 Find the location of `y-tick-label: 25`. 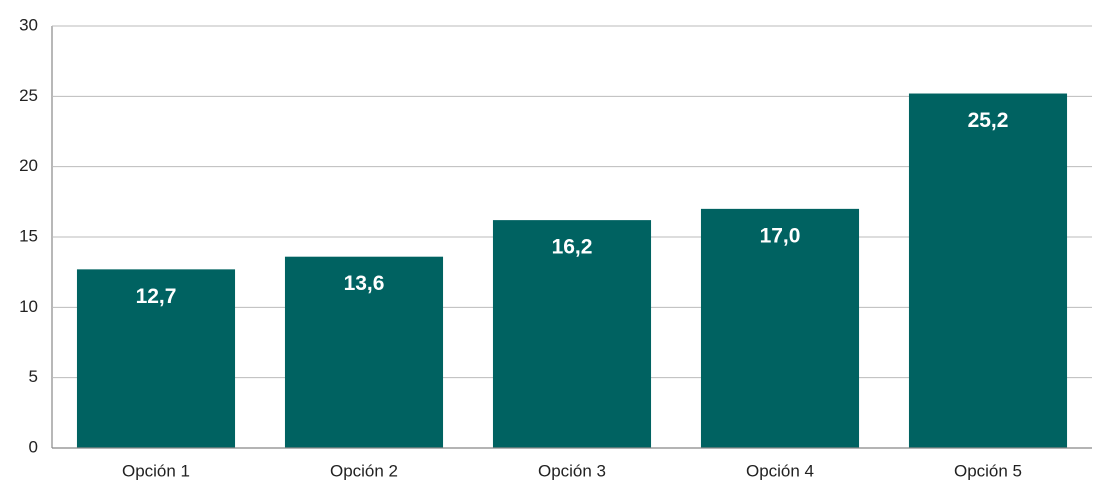

y-tick-label: 25 is located at coordinates (28, 95).